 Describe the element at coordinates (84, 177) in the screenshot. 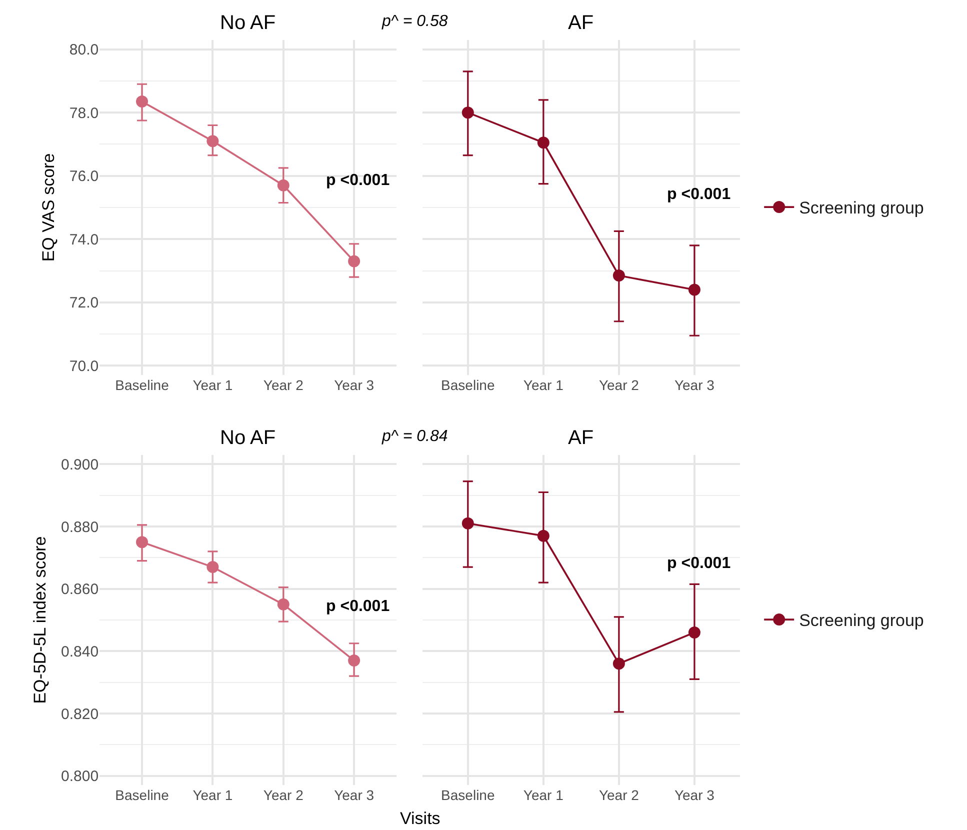

I see `y-tick-label: 76.0` at that location.